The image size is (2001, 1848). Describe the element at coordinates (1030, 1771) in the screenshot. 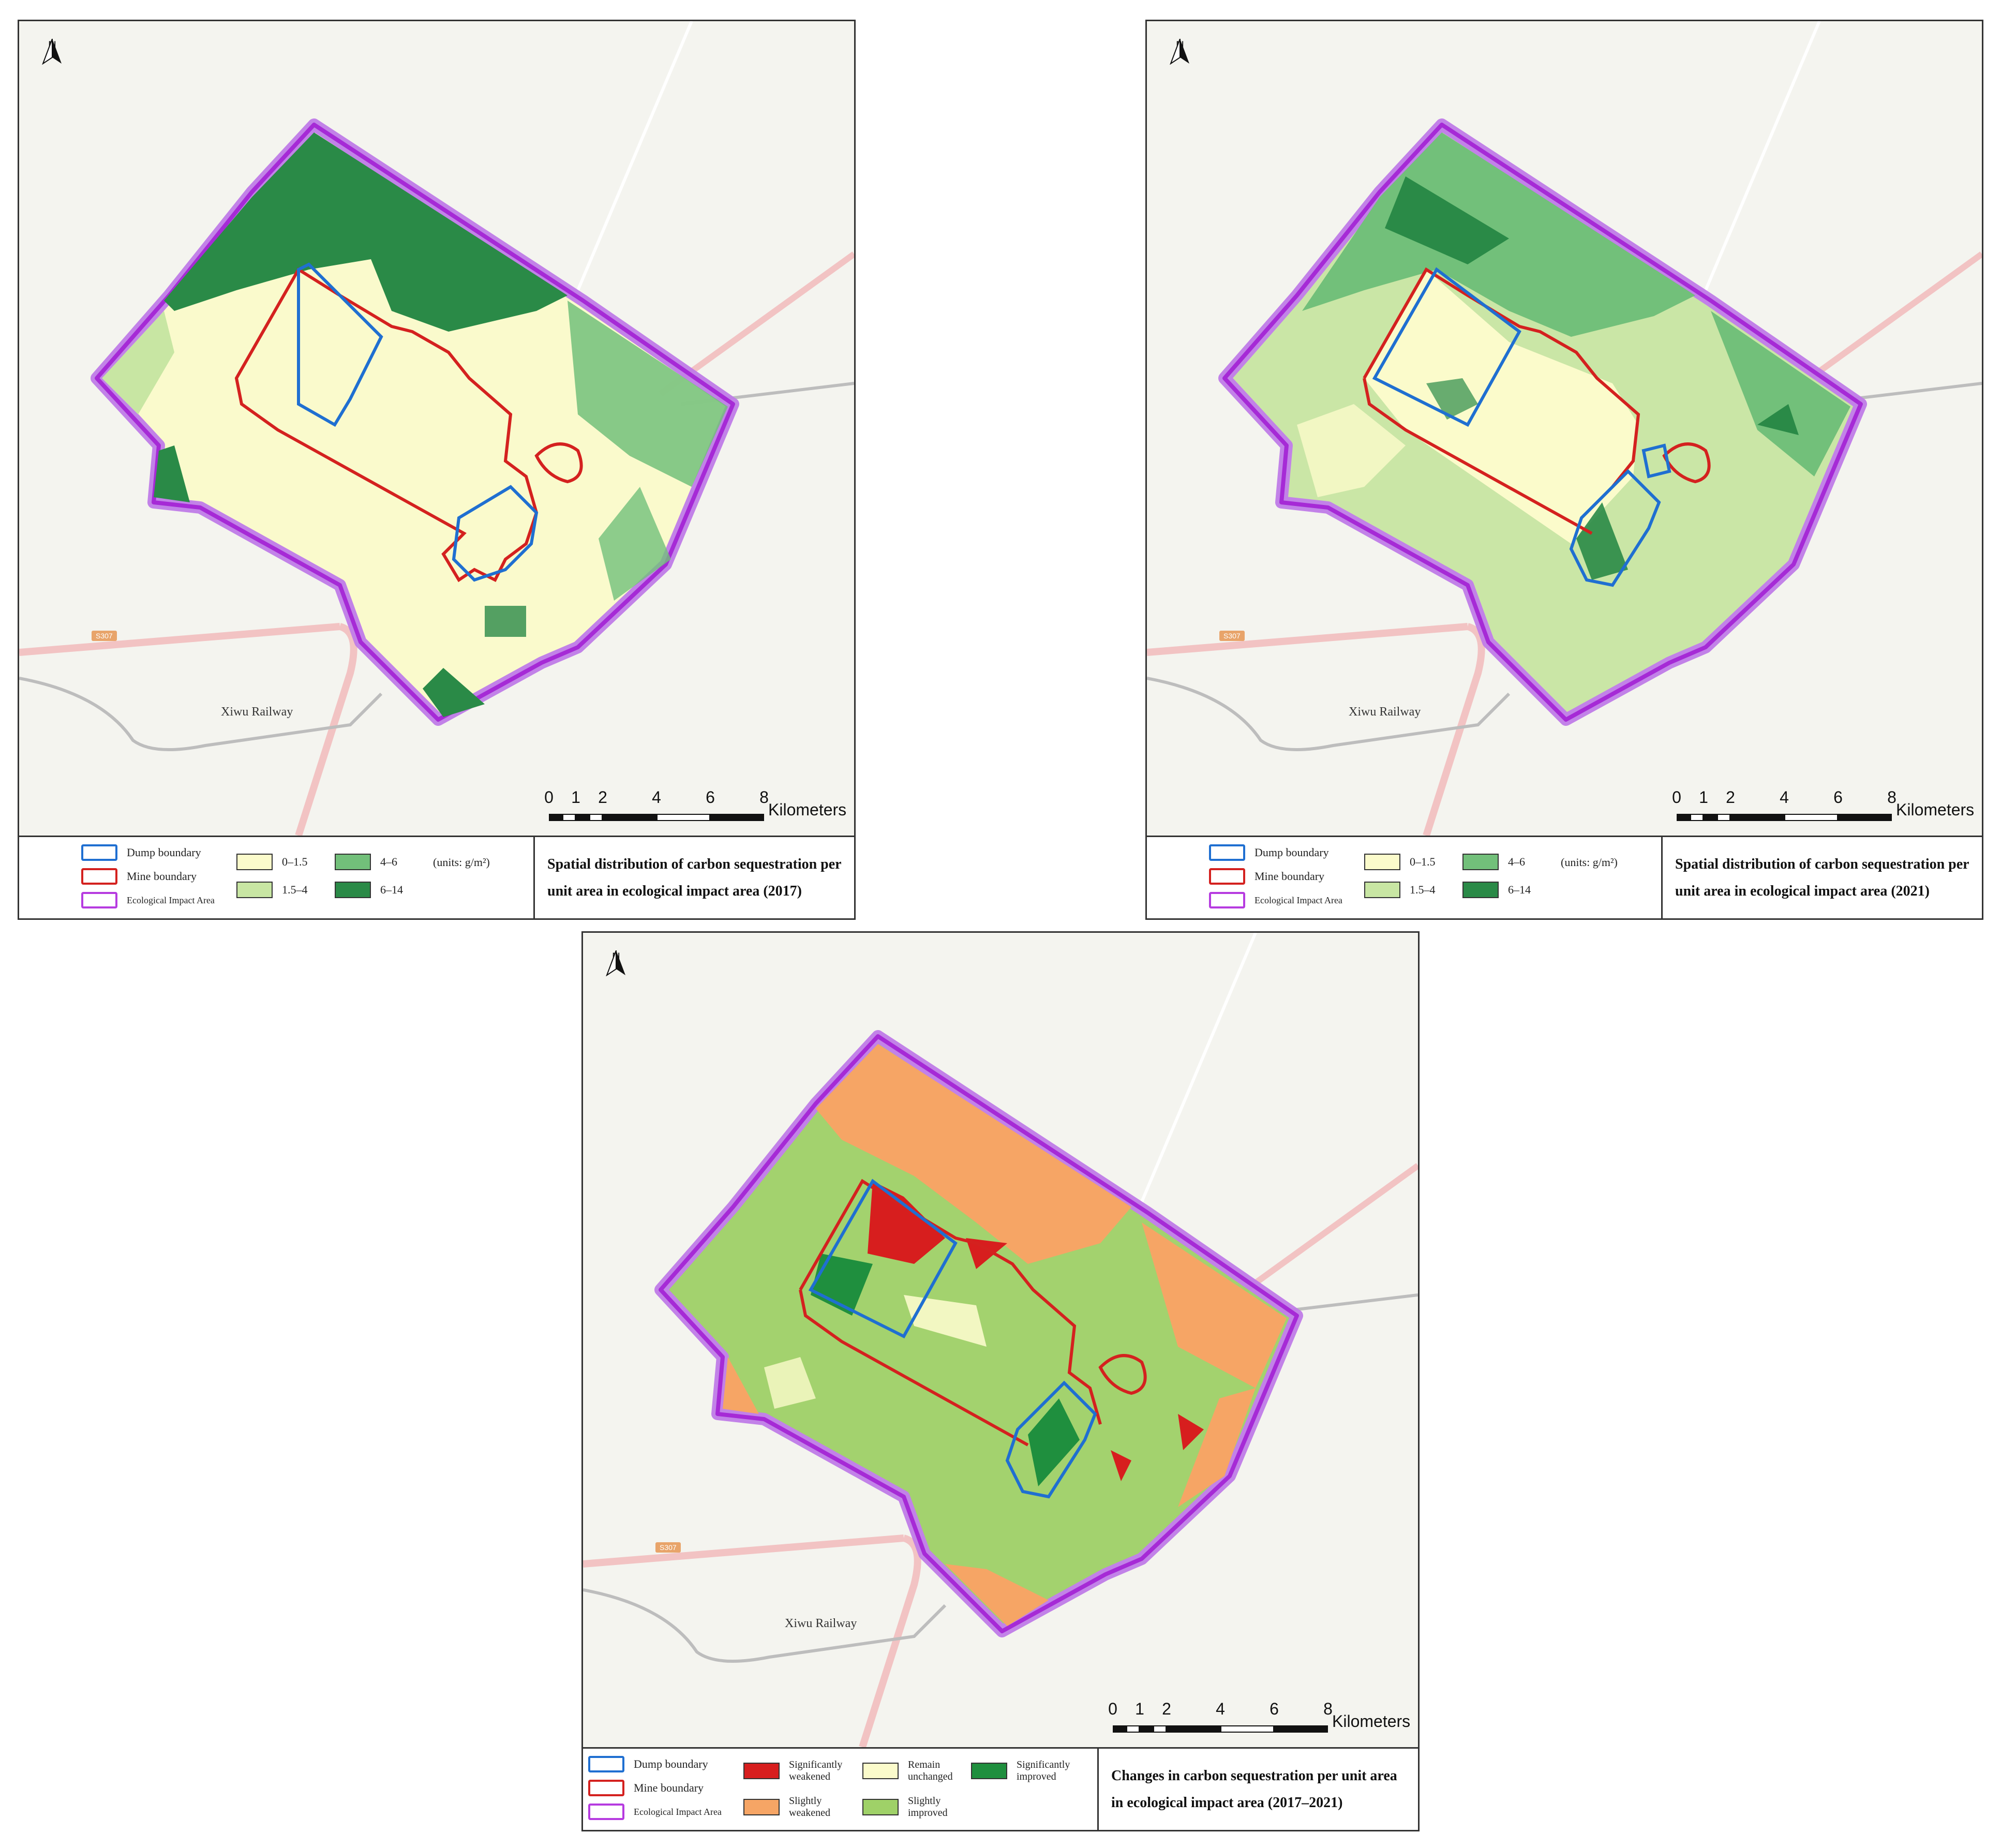

I see `legend-sig-imp: Significantly improved` at that location.